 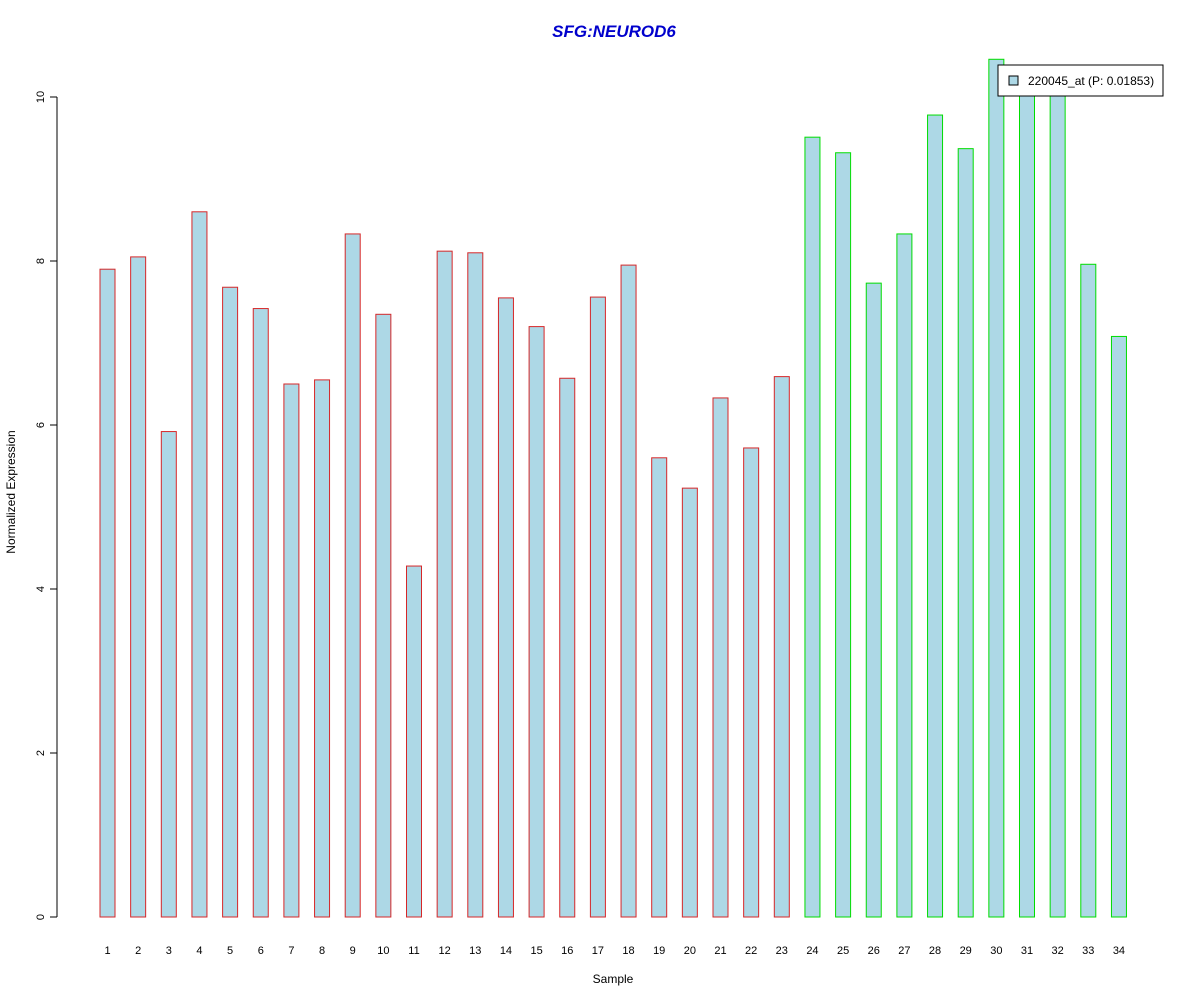 I want to click on y-tick-label: 10, so click(x=41, y=97).